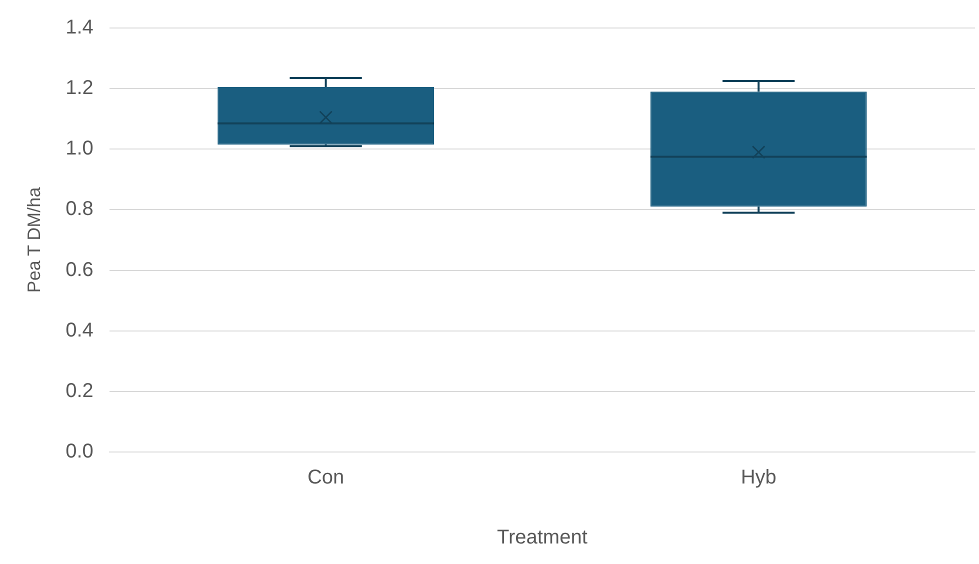 Image resolution: width=979 pixels, height=564 pixels. What do you see at coordinates (80, 330) in the screenshot?
I see `y-tick-label: 0.4` at bounding box center [80, 330].